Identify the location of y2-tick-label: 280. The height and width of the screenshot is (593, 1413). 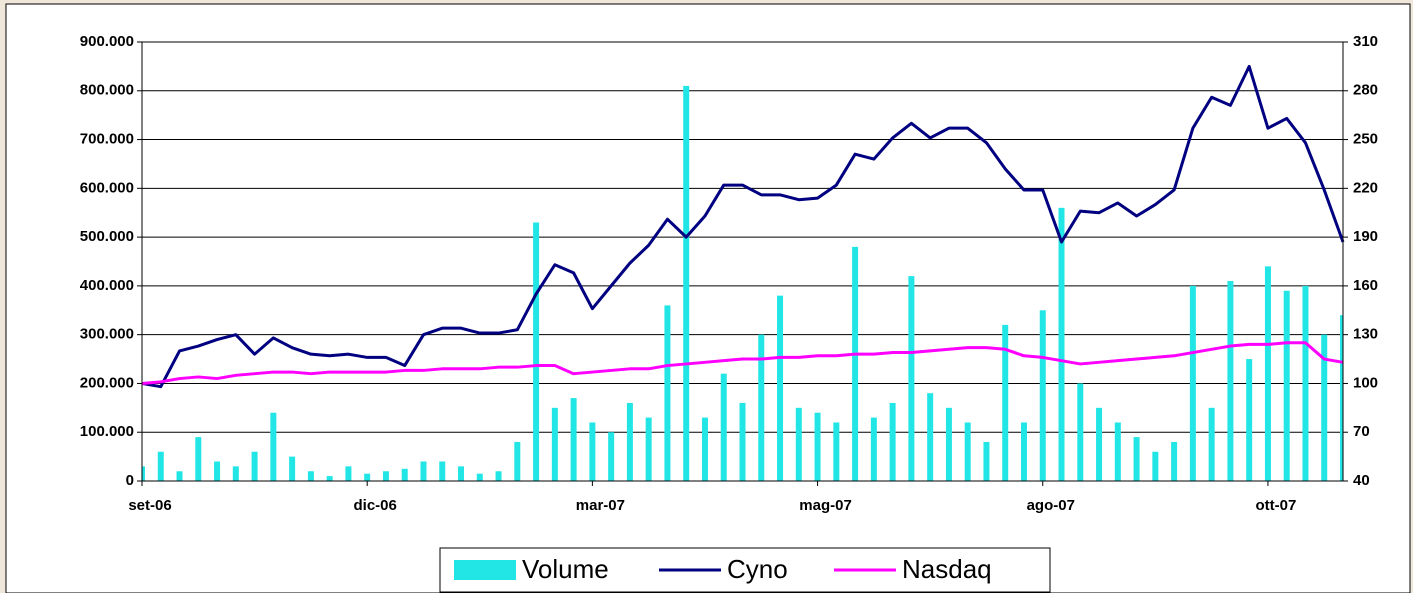
(1365, 90).